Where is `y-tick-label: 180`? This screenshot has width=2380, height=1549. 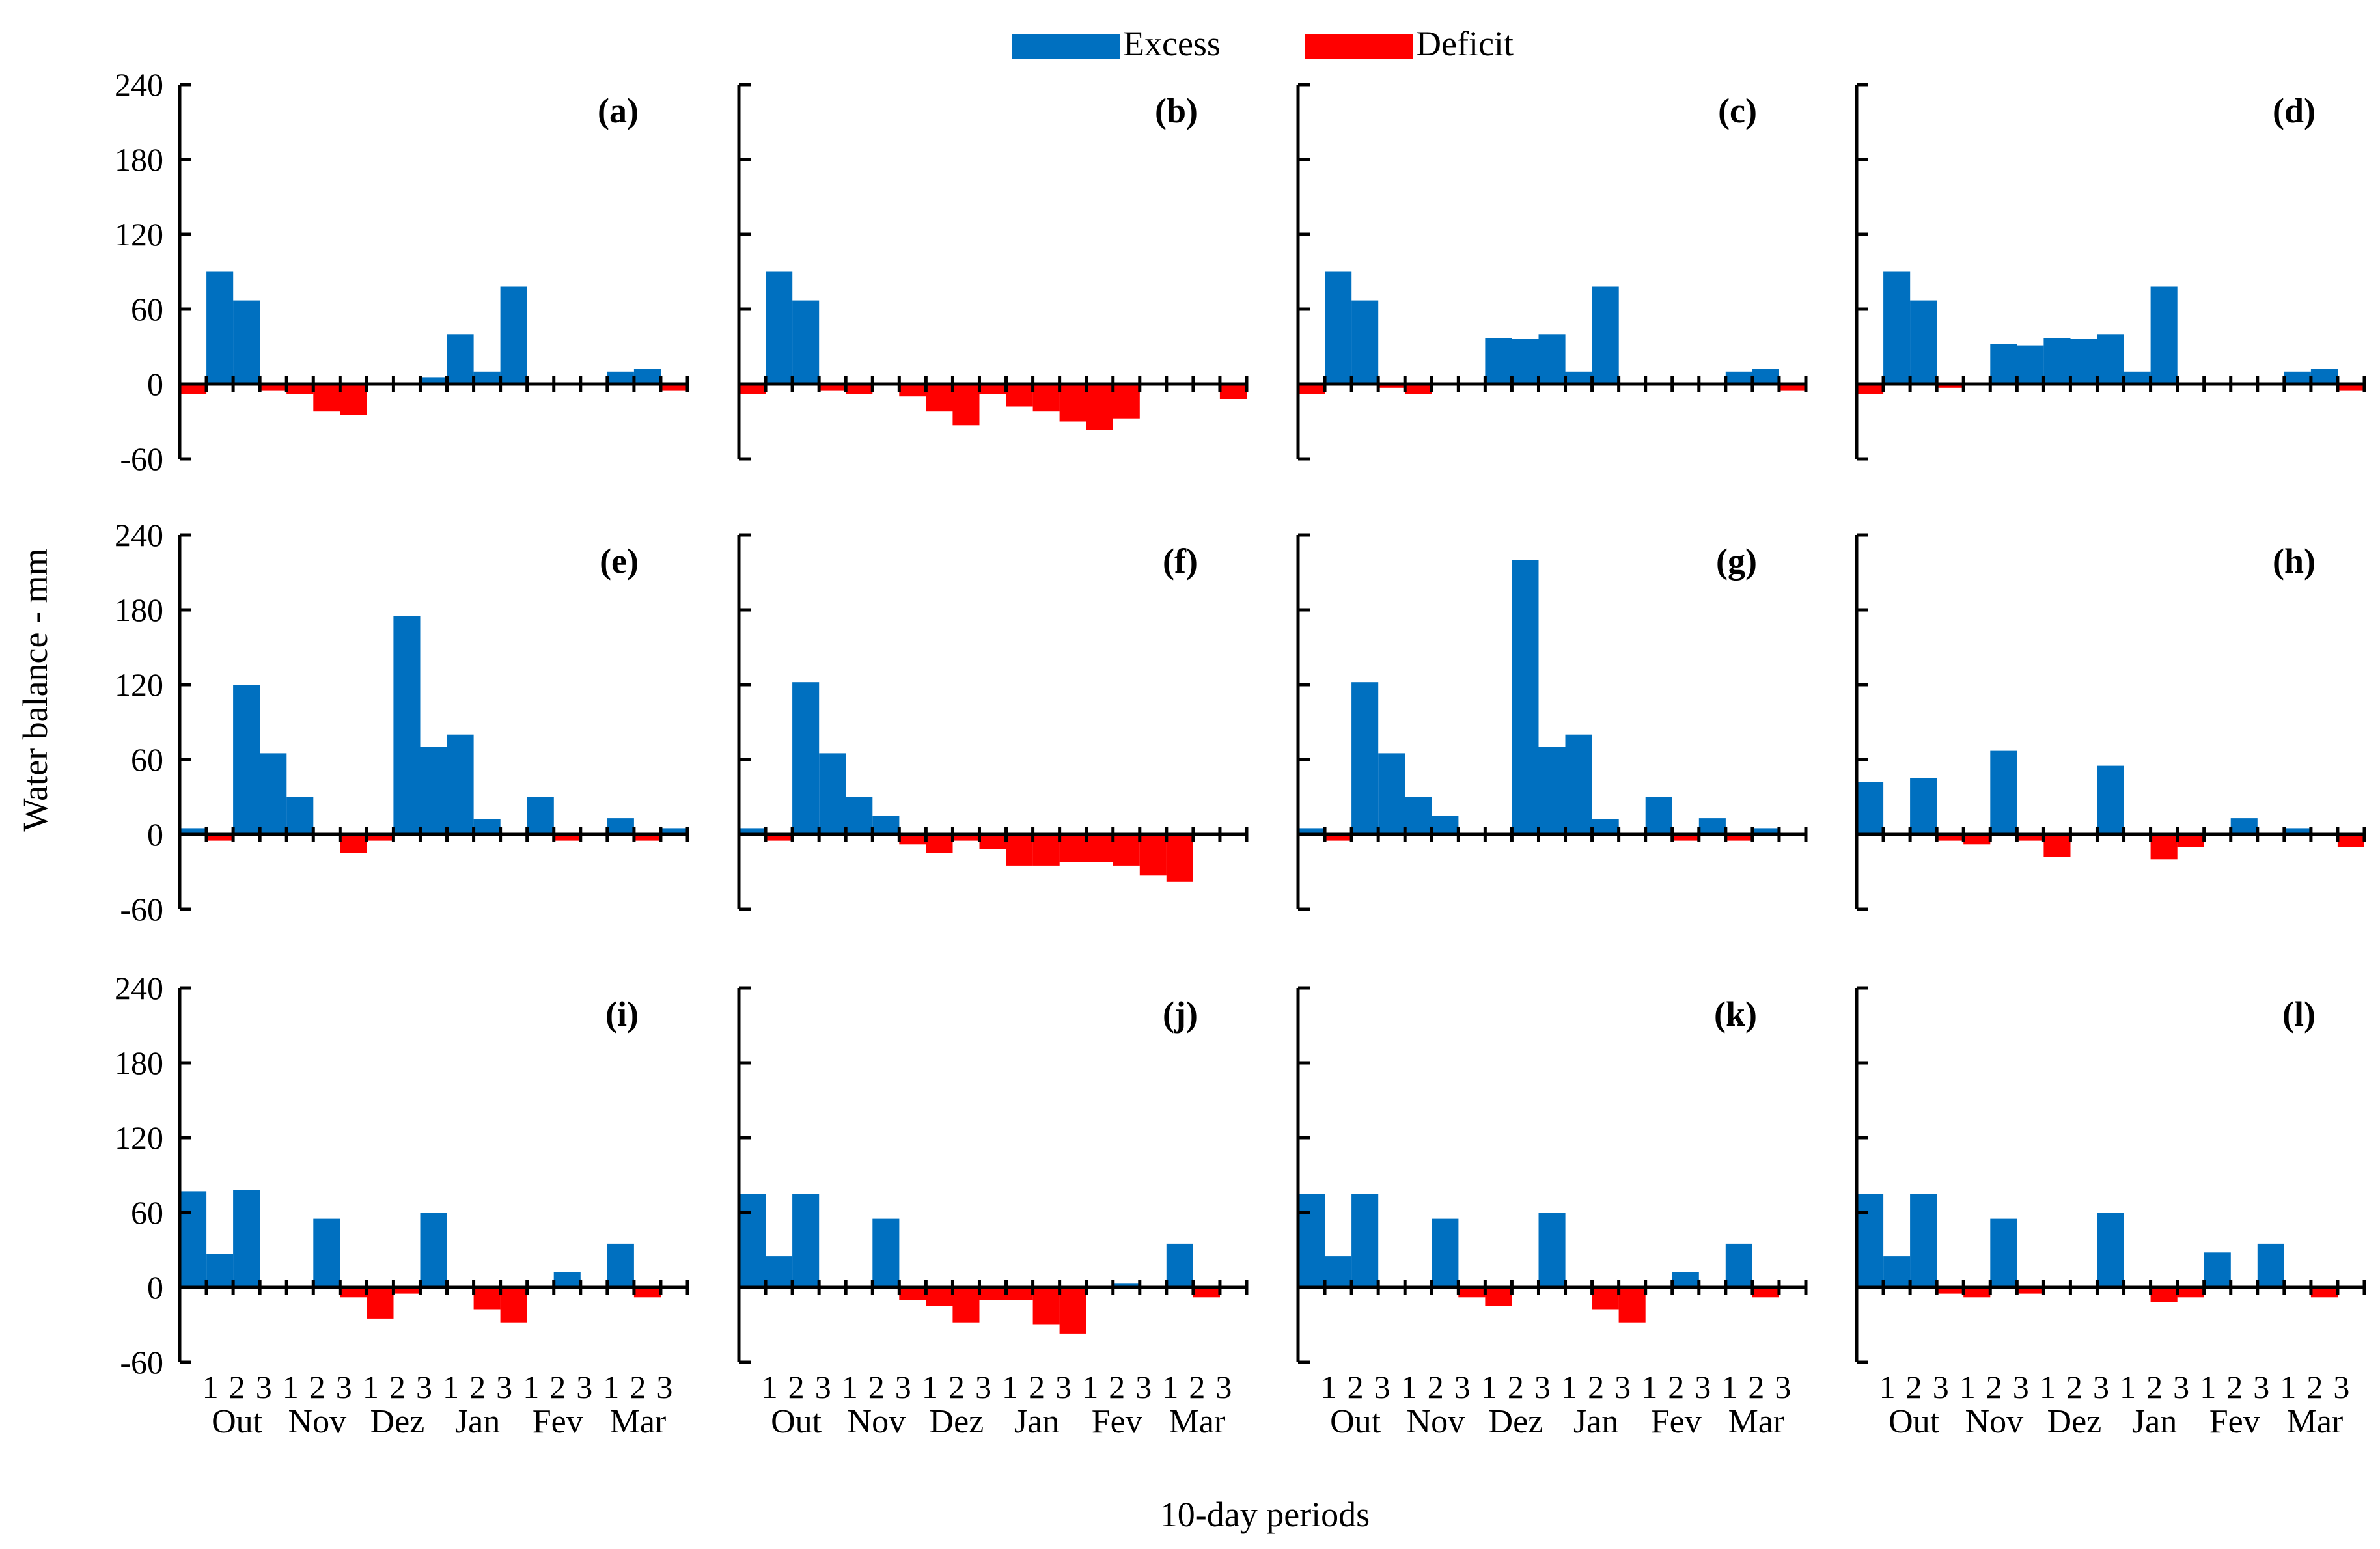
y-tick-label: 180 is located at coordinates (139, 1063).